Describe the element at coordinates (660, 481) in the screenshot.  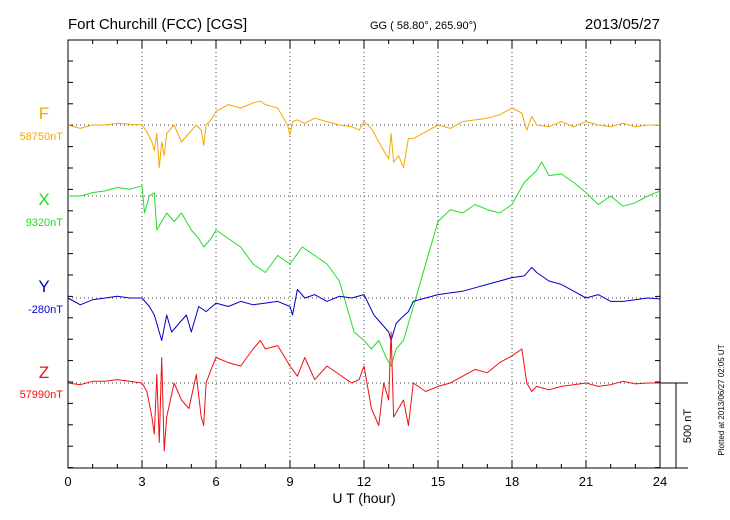
I see `x-tick-label: 24` at that location.